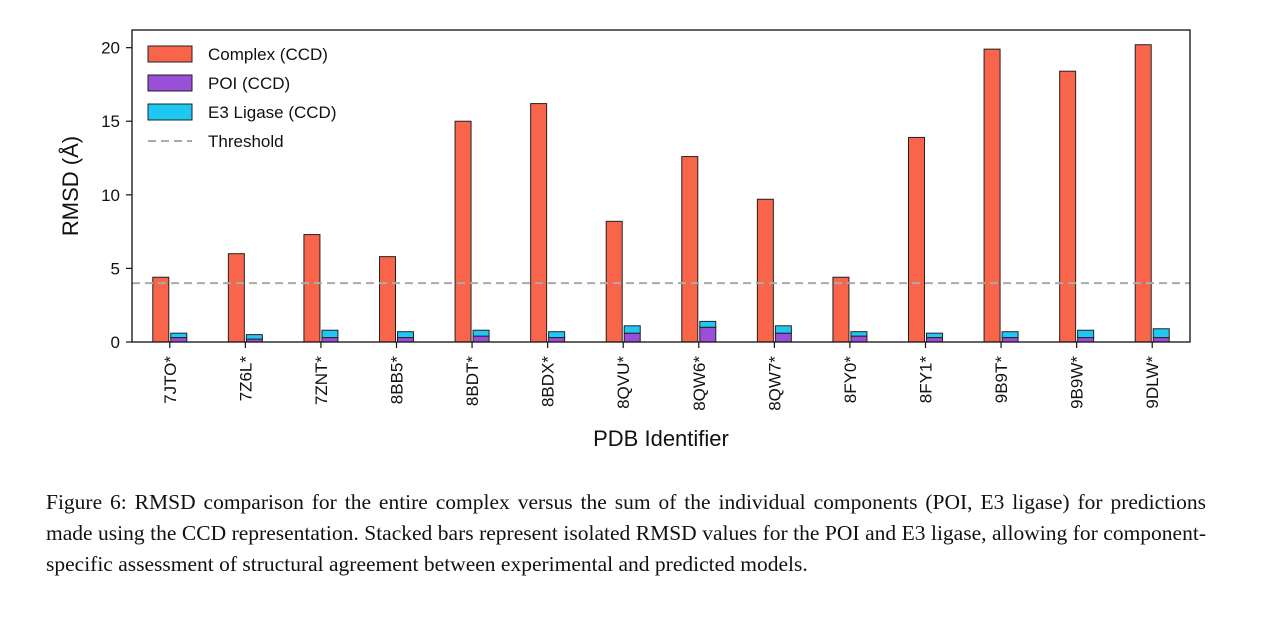 This screenshot has height=634, width=1280. I want to click on y-tick-label: 15, so click(110, 121).